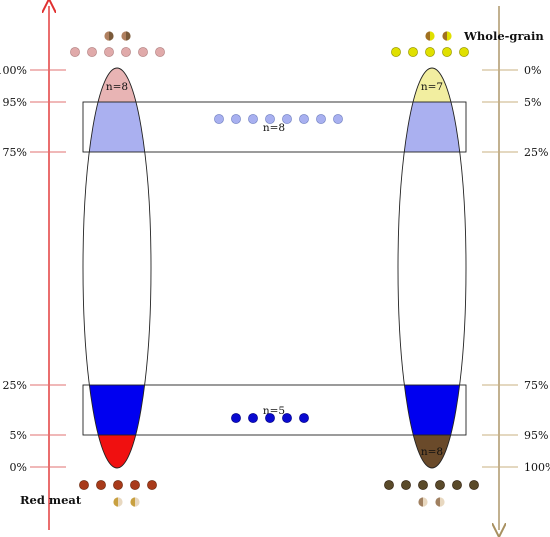 The height and width of the screenshot is (537, 550). What do you see at coordinates (500, 268) in the screenshot?
I see `right-axis-ticks` at bounding box center [500, 268].